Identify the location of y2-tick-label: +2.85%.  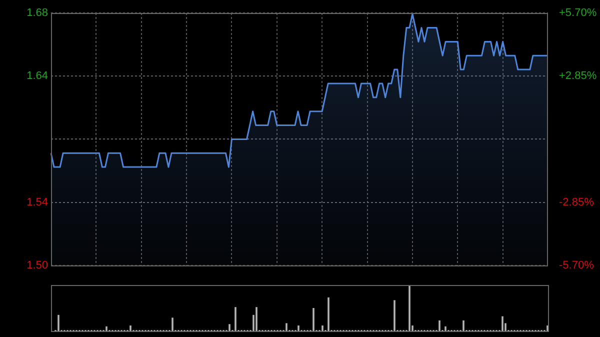
(578, 76).